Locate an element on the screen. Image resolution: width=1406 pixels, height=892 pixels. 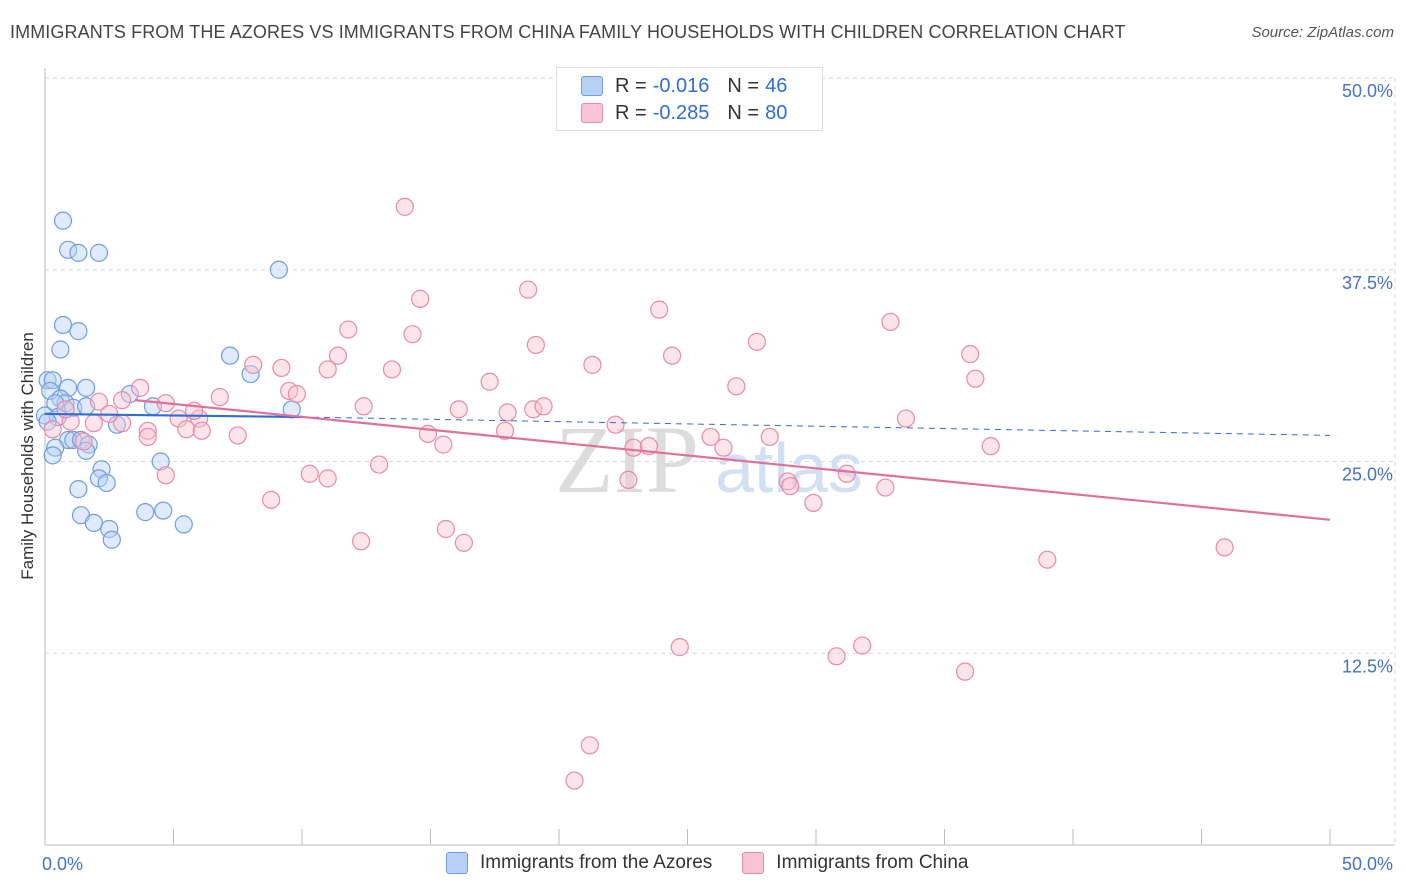
y-tick-label: 37.5% is located at coordinates (1367, 283).